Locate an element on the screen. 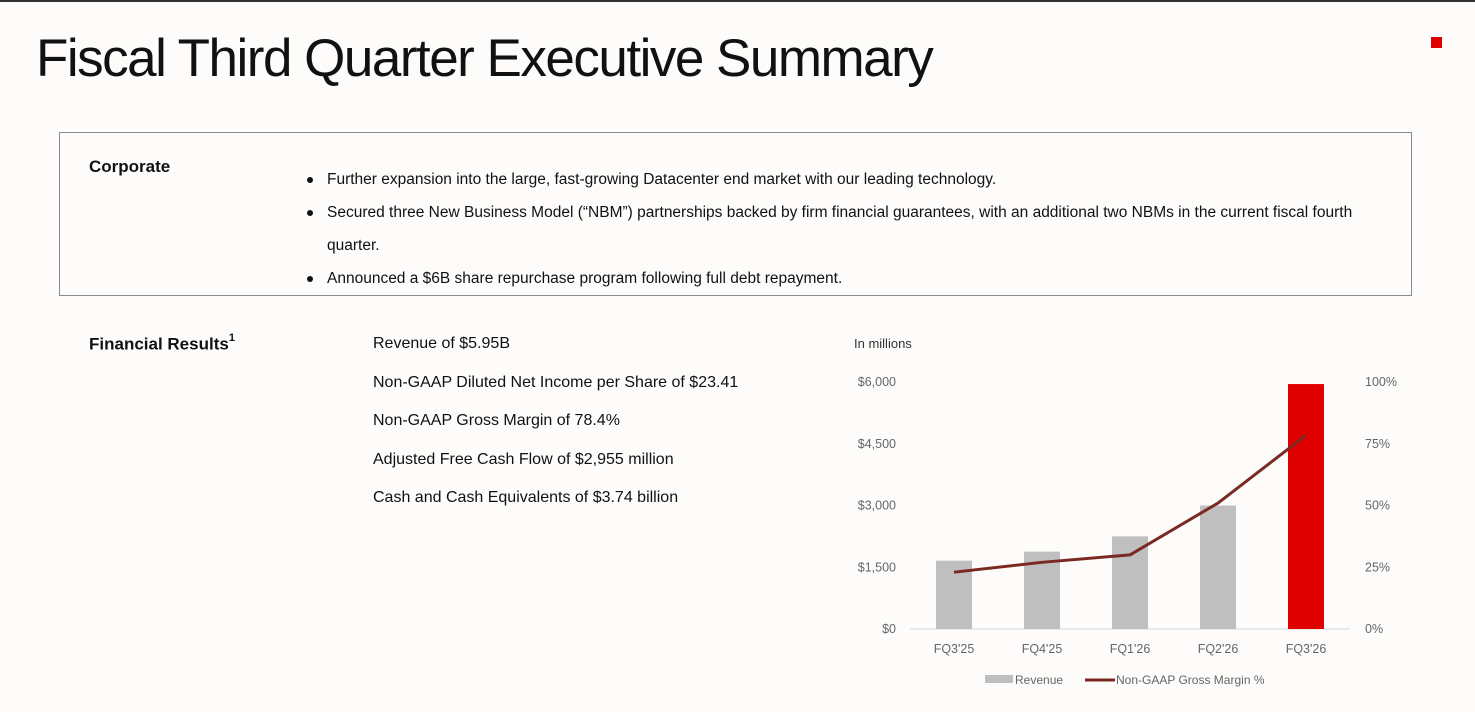 The image size is (1475, 712). page-title: Fiscal Third Quarter Executive Summary is located at coordinates (485, 58).